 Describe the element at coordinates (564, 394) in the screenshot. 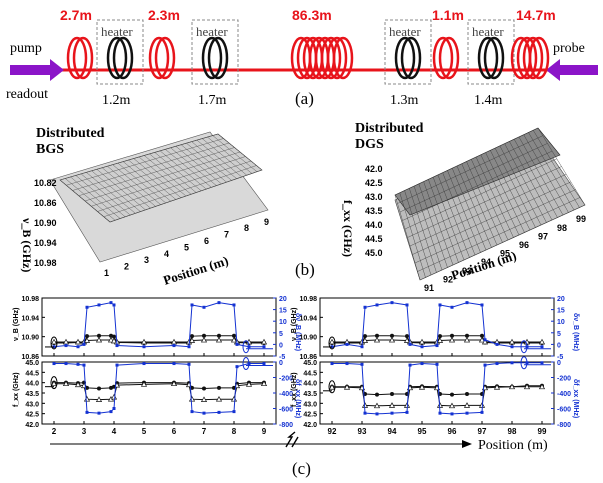

I see `y2-tick-label: -400` at that location.